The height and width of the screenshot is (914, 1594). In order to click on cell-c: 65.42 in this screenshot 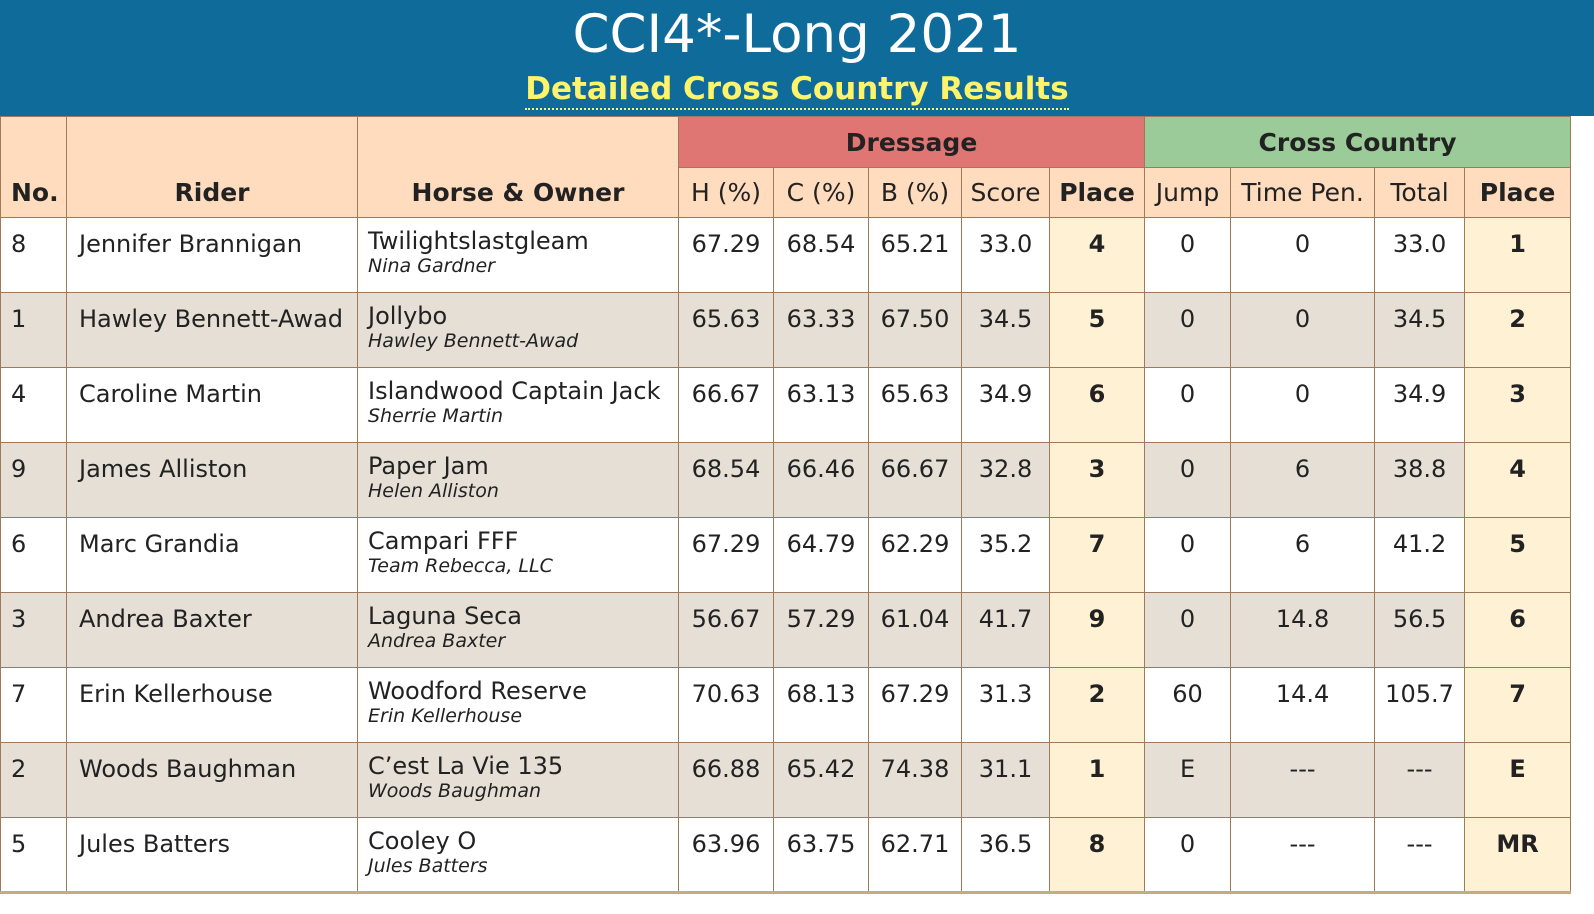, I will do `click(821, 780)`.